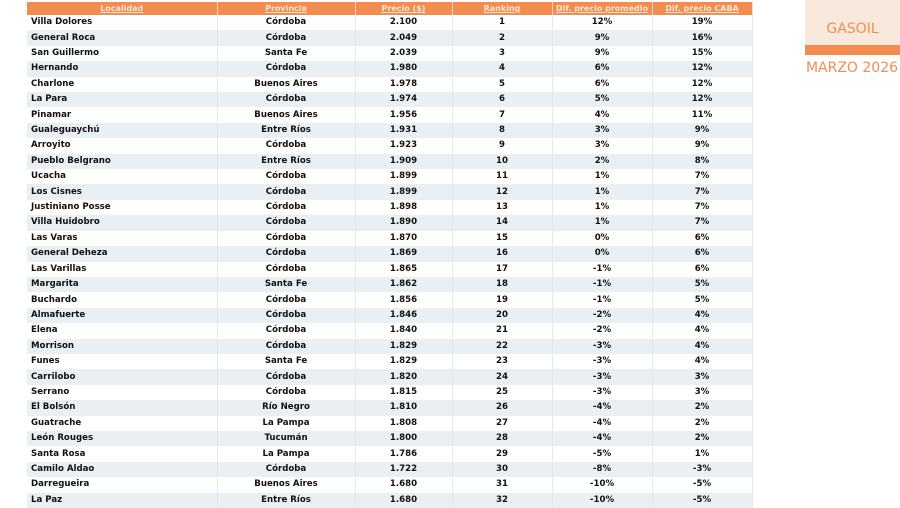 The image size is (900, 508). I want to click on cell-dif-promedio: 9%, so click(602, 38).